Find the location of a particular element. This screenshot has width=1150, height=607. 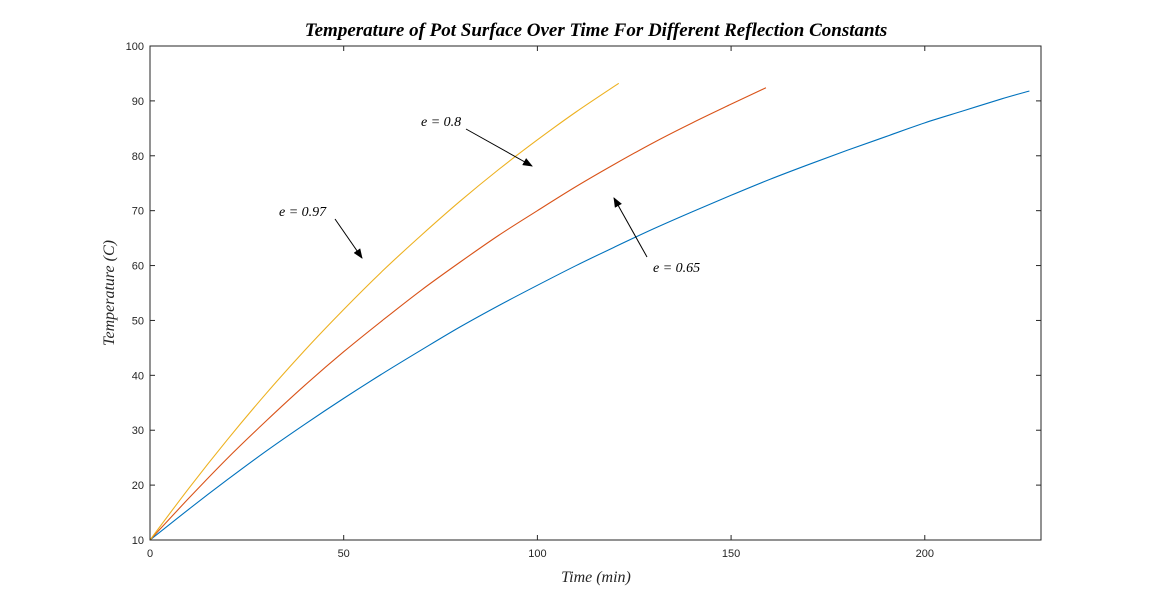

x-tick-label: 200 is located at coordinates (925, 554).